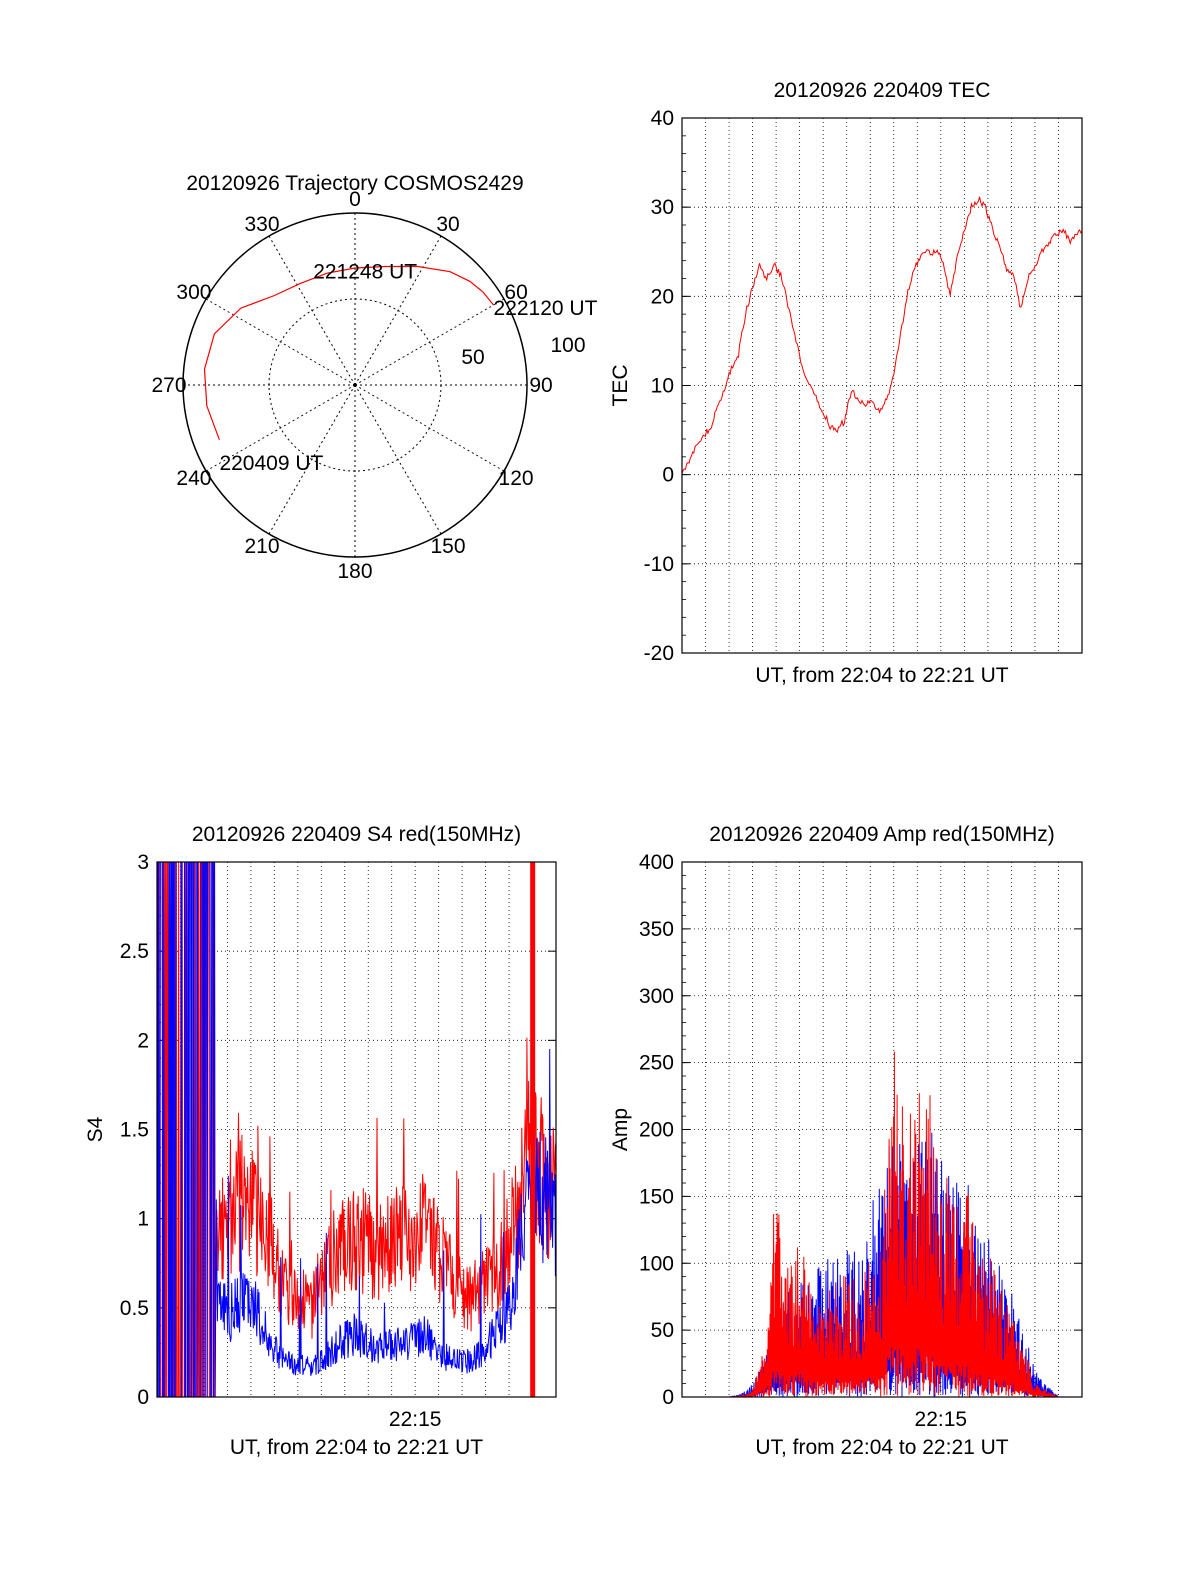 This screenshot has height=1575, width=1200. I want to click on y-tick-label: 350, so click(656, 929).